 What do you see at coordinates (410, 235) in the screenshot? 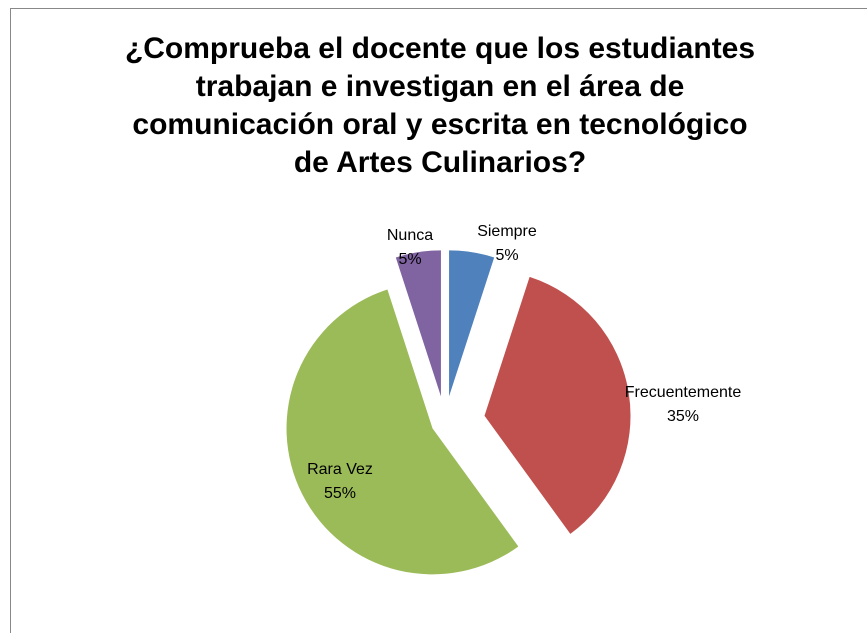
I see `slice-label: Nunca` at bounding box center [410, 235].